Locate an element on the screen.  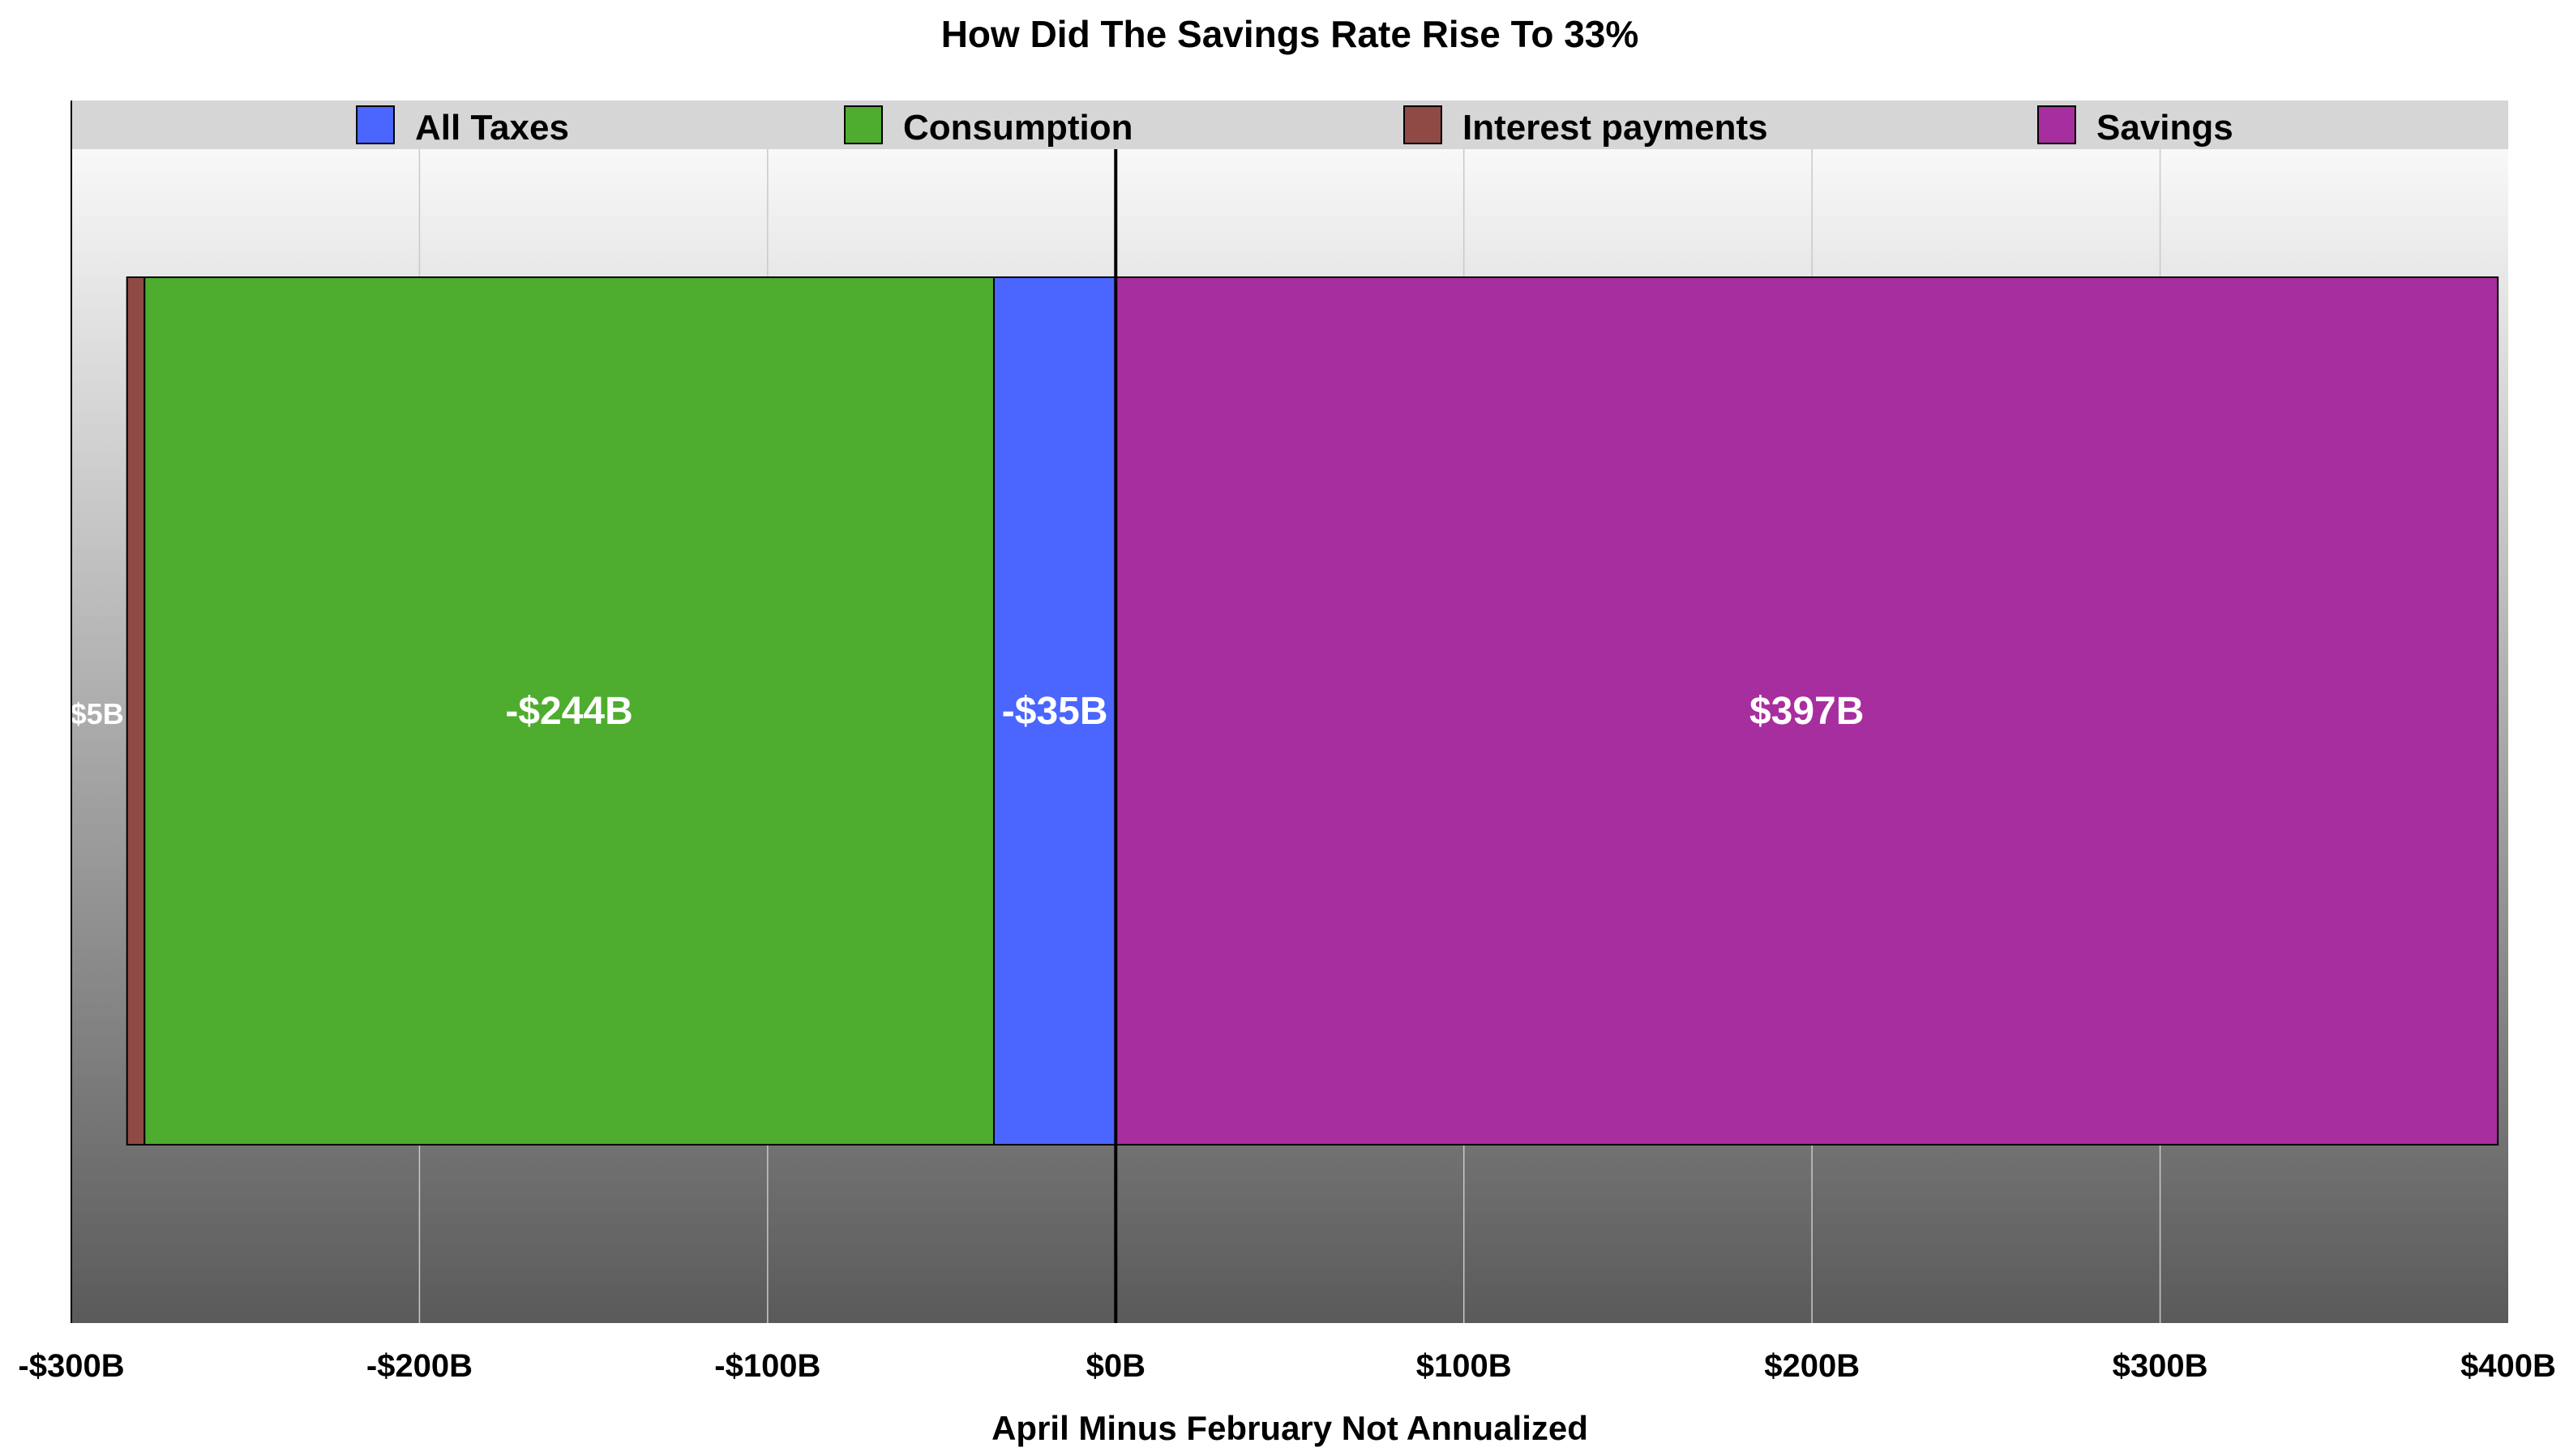
x-tick-label: $400B is located at coordinates (2508, 1366).